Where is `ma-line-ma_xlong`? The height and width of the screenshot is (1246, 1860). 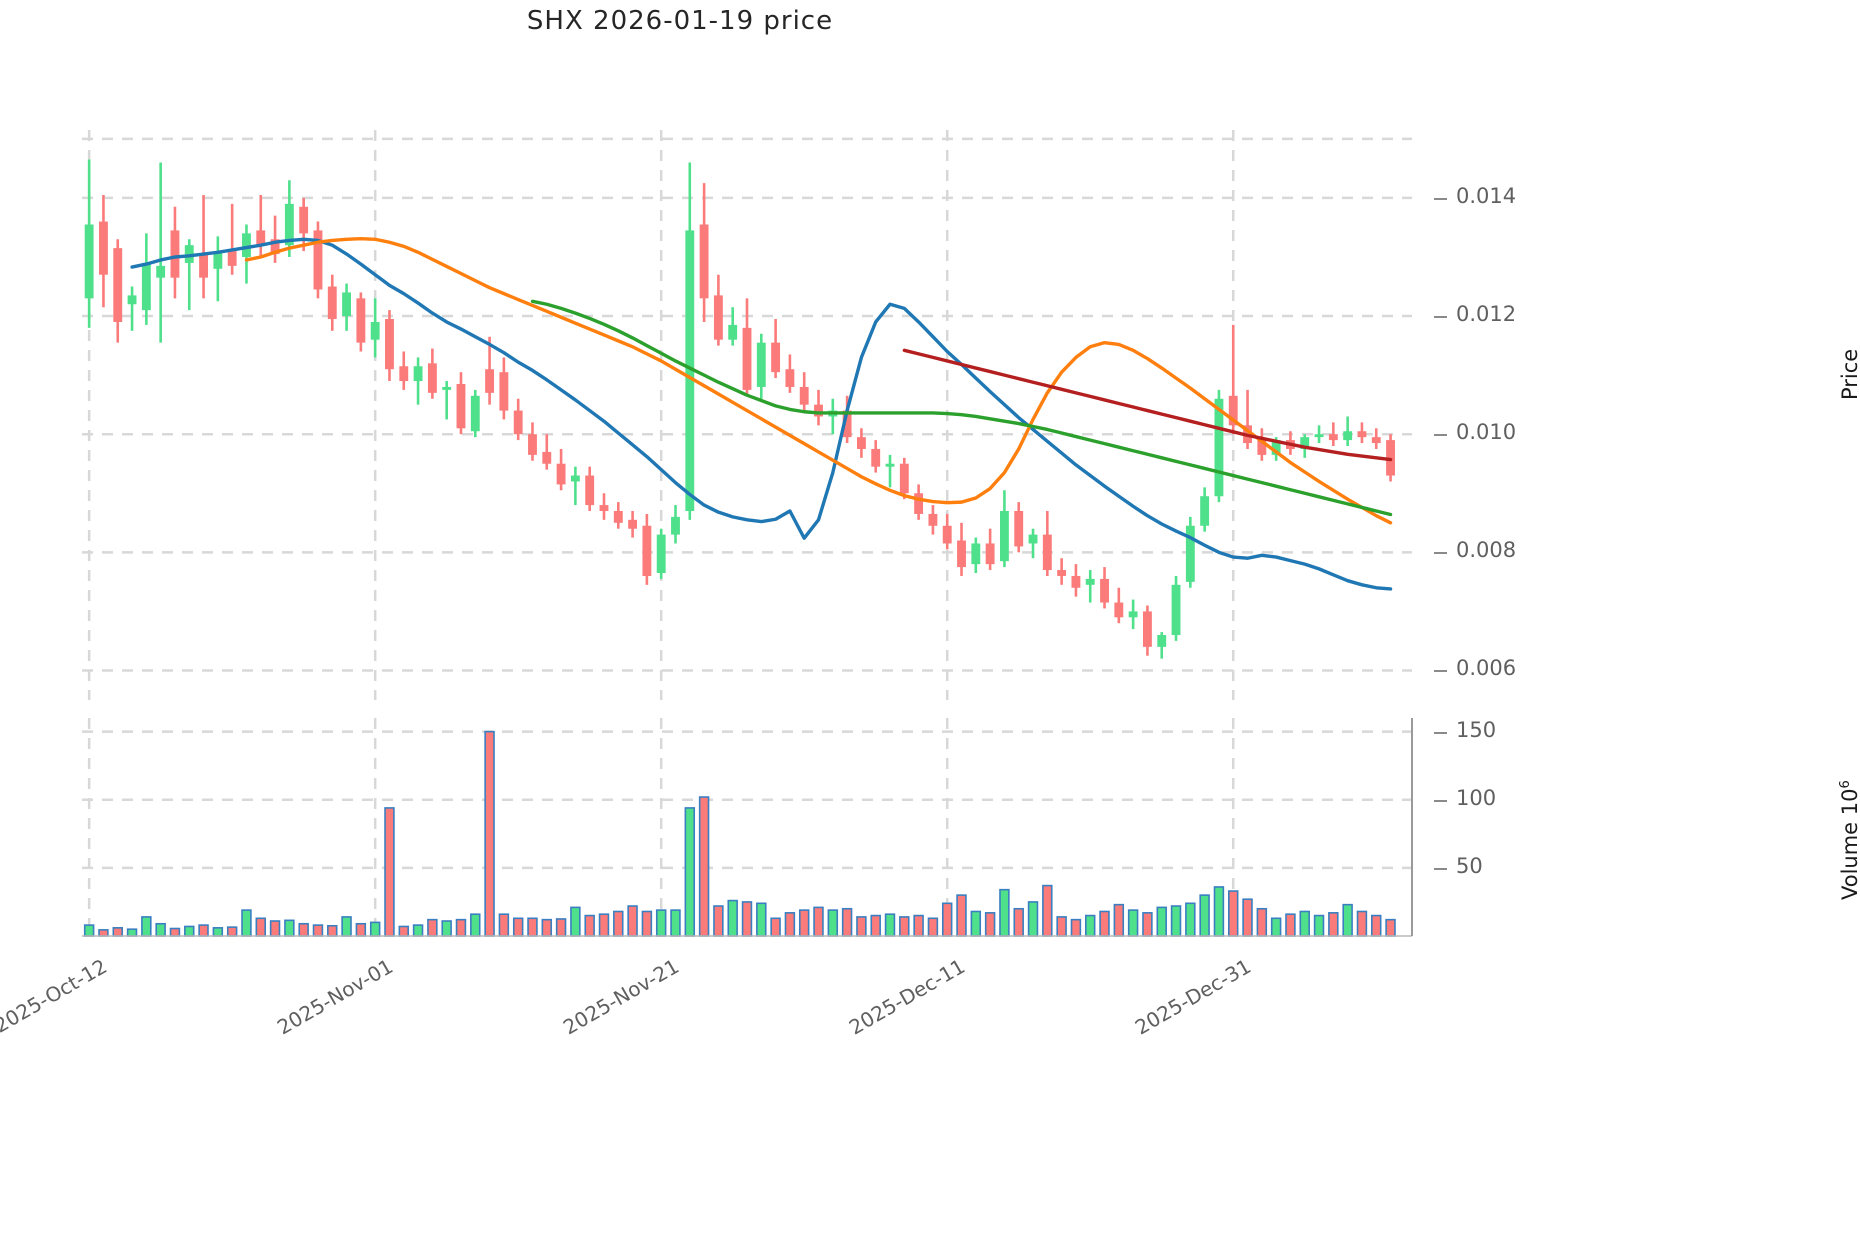
ma-line-ma_xlong is located at coordinates (1147, 405).